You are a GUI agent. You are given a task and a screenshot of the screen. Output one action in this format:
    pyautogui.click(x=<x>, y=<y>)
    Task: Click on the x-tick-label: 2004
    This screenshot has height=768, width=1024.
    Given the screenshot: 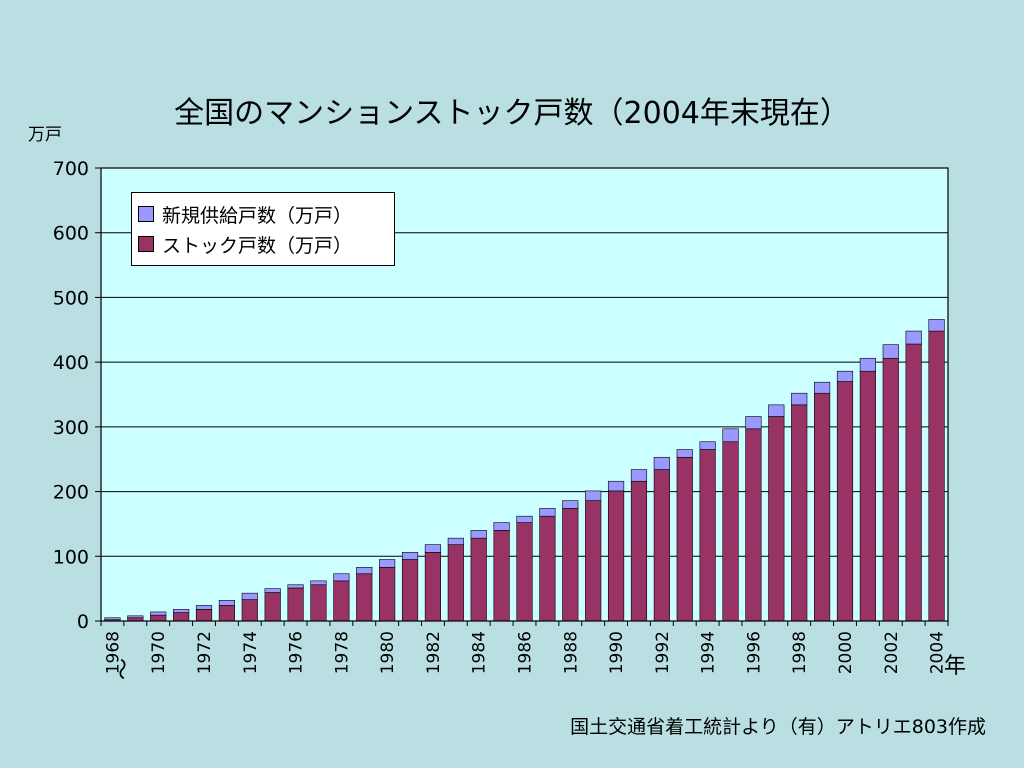 What is the action you would take?
    pyautogui.click(x=938, y=652)
    